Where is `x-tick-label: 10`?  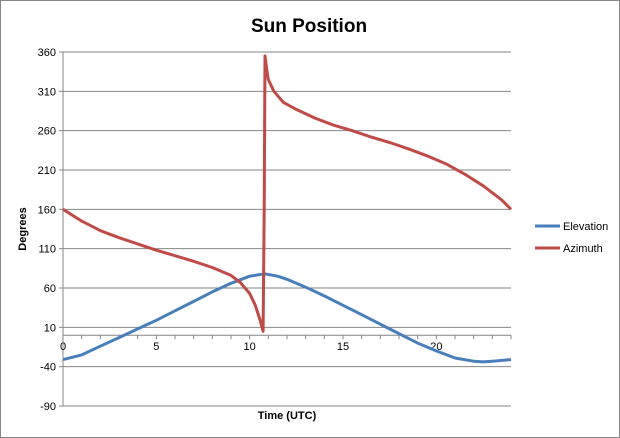 x-tick-label: 10 is located at coordinates (250, 347).